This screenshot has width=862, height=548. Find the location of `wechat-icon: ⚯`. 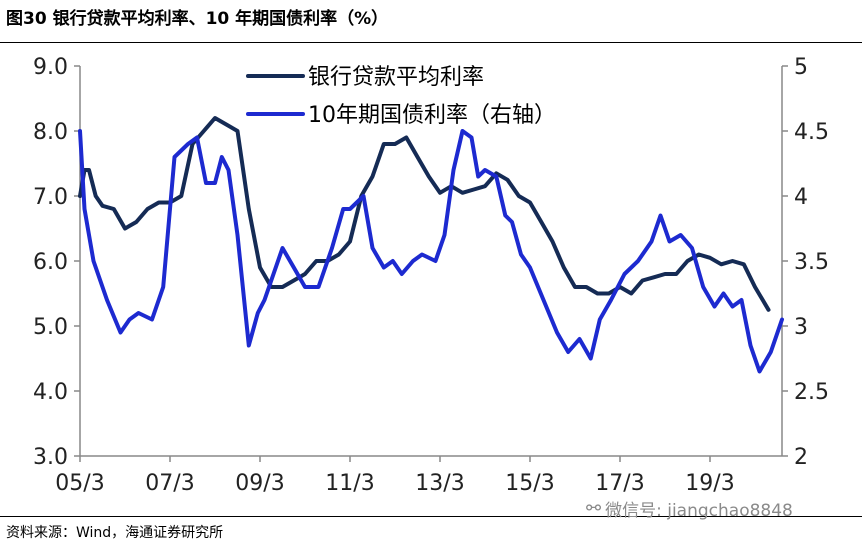

wechat-icon: ⚯ is located at coordinates (594, 508).